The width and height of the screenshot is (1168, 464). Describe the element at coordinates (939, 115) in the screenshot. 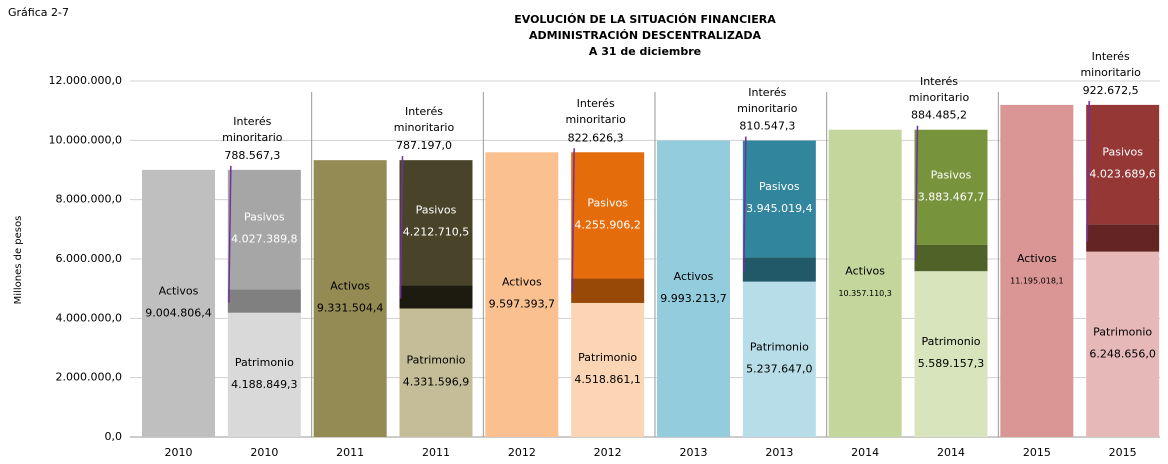

I see `data-label: 884.485,2` at that location.